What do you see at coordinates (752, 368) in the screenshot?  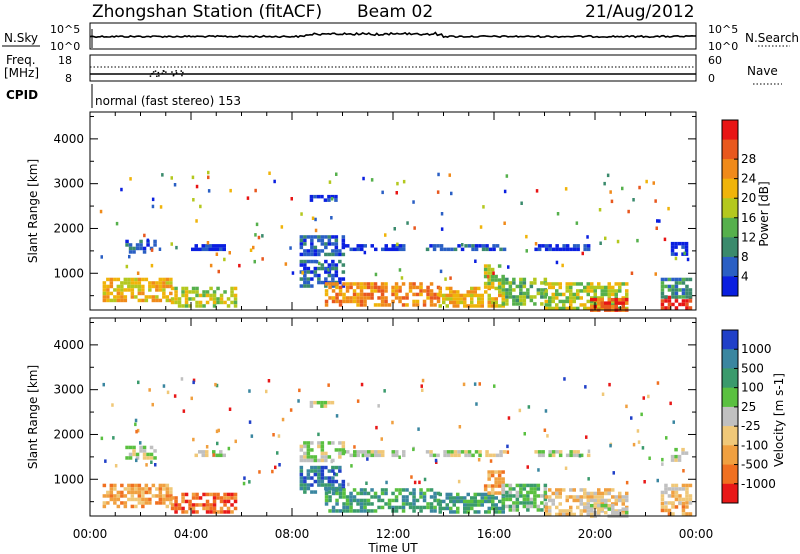 I see `colorbar-tick-label: 500` at bounding box center [752, 368].